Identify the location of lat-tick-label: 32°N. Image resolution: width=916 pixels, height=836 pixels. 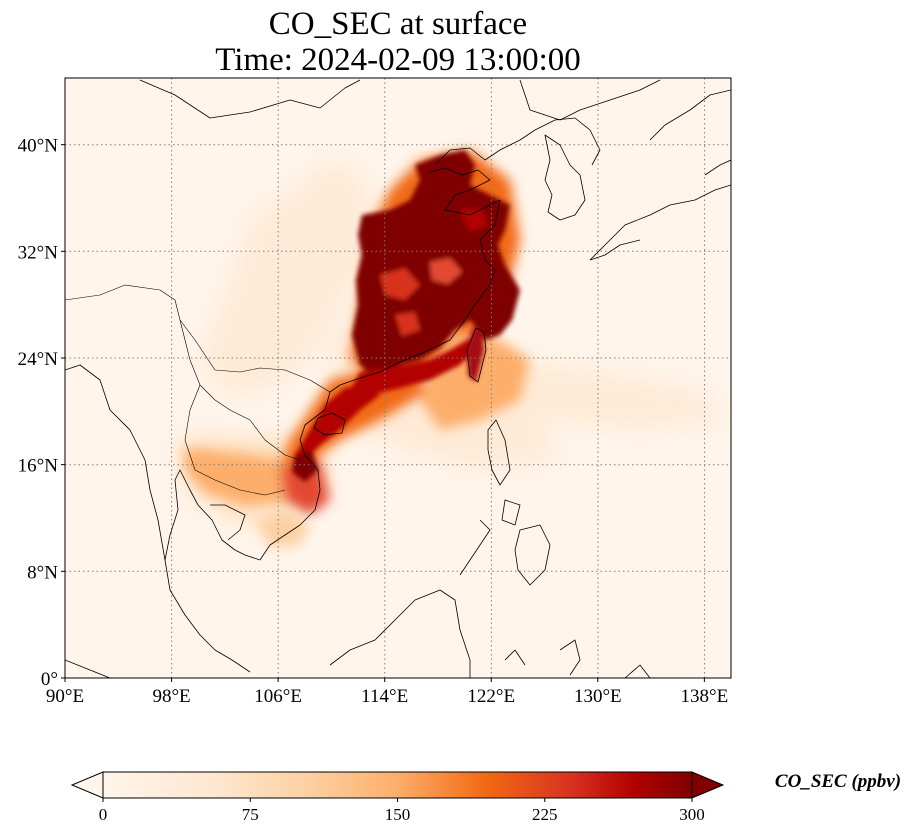
(38, 252).